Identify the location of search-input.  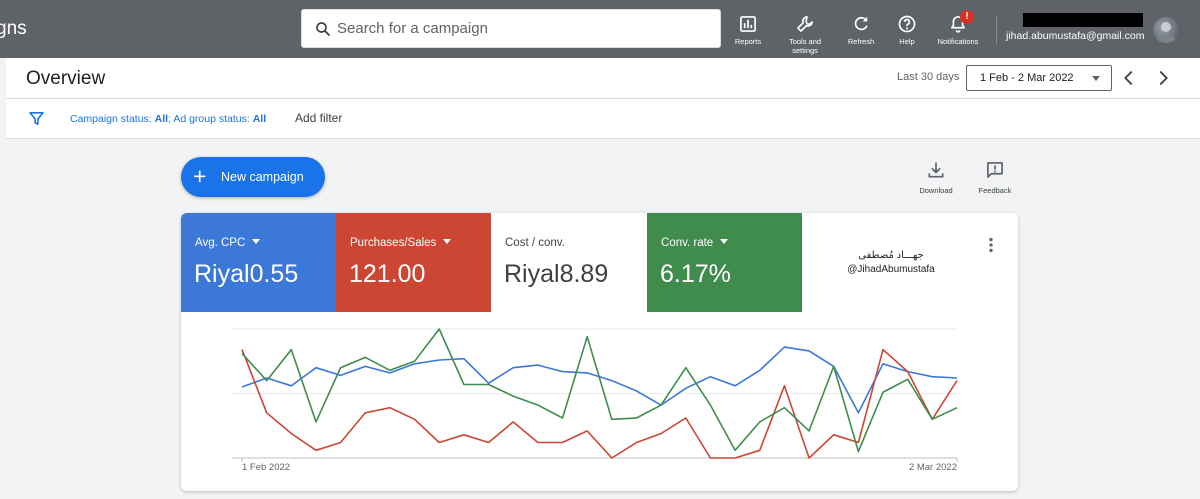
(524, 28).